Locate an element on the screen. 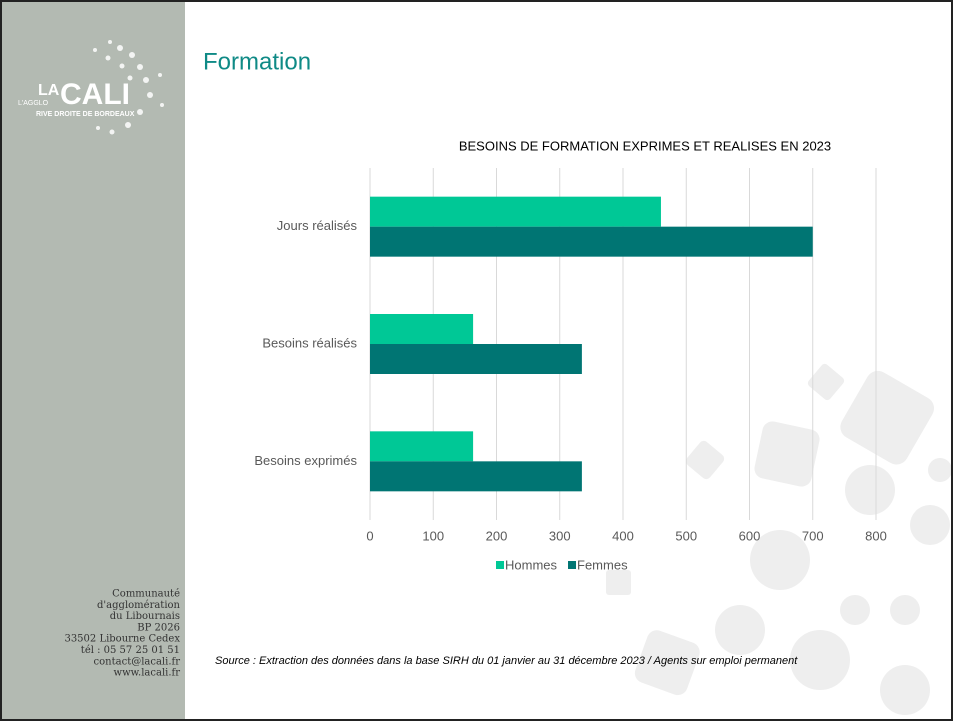 Image resolution: width=953 pixels, height=726 pixels. x-tick-label: 800 is located at coordinates (876, 535).